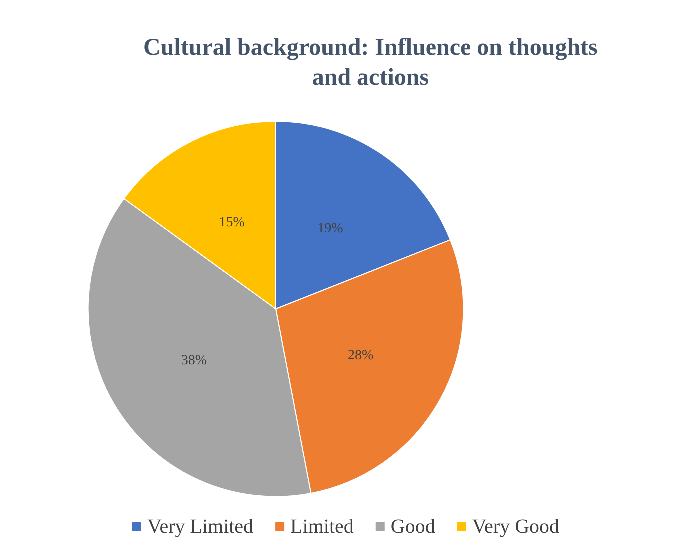 The width and height of the screenshot is (690, 552). I want to click on data-label: 28%, so click(361, 356).